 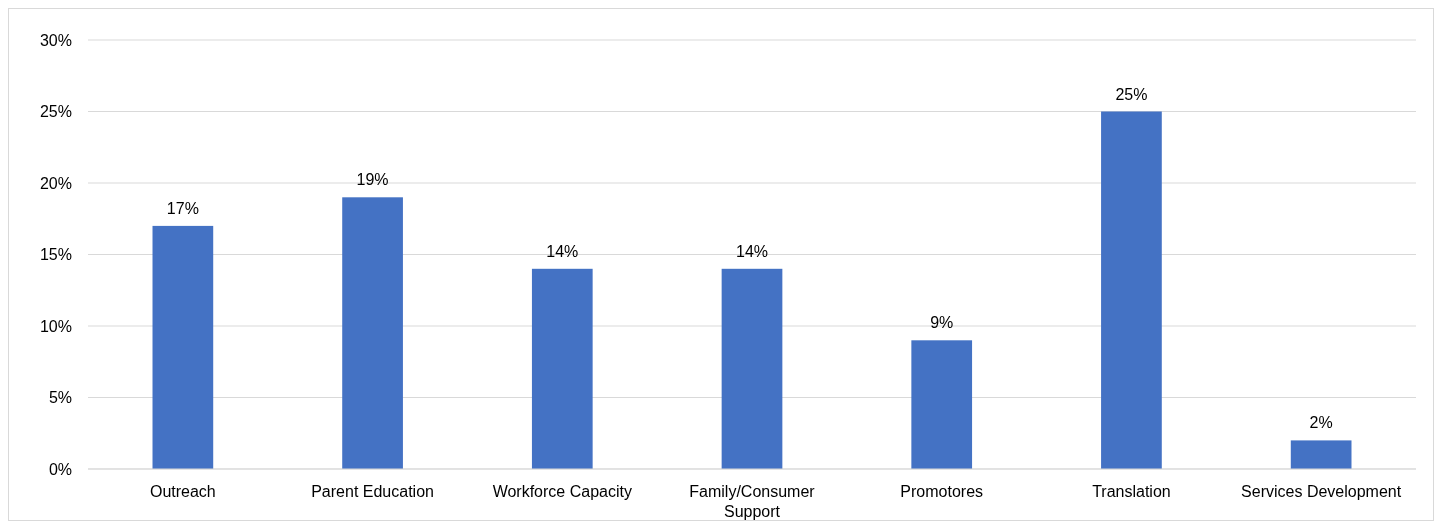 I want to click on y-tick-label: 0%, so click(x=60, y=469).